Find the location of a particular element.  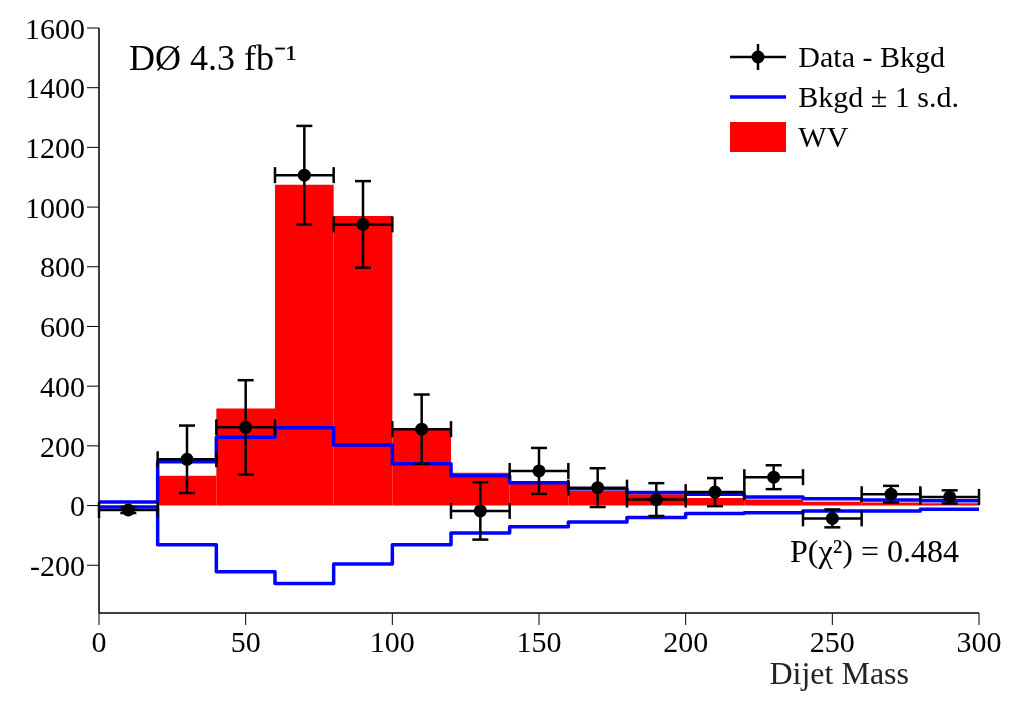

y-tick-label: 1000 is located at coordinates (55, 207).